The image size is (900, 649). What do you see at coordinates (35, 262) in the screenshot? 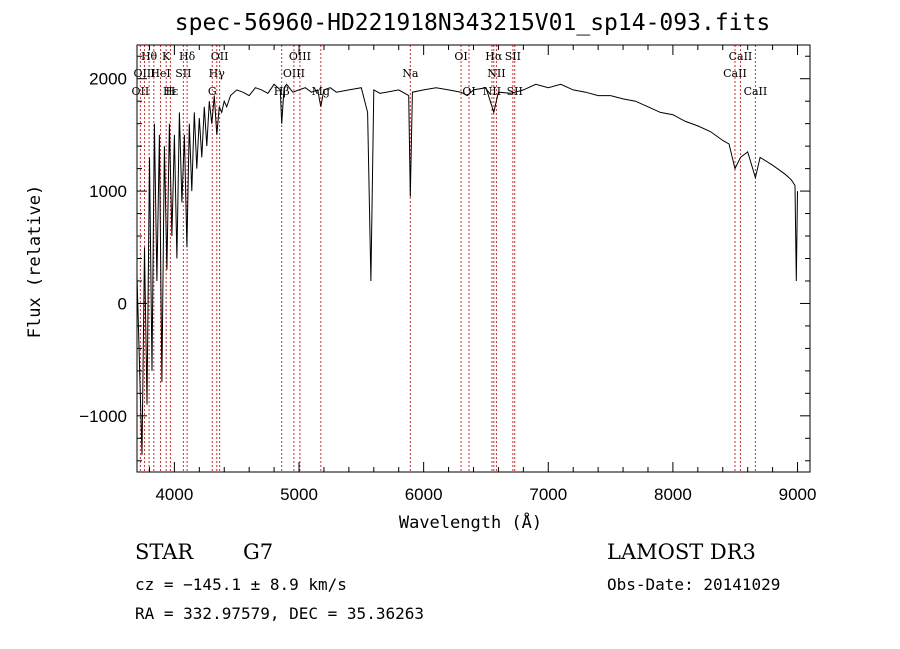
I see `y-axis-label: Flux (relative)` at bounding box center [35, 262].